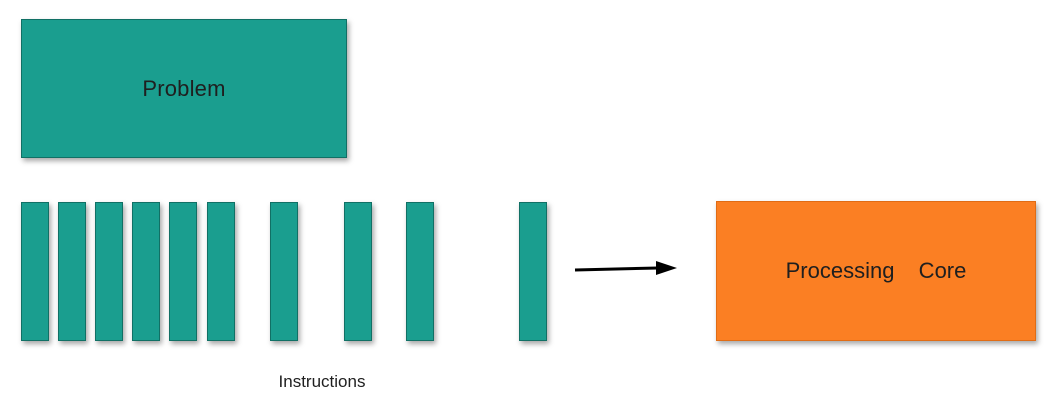  What do you see at coordinates (625, 269) in the screenshot?
I see `arrow-right-icon` at bounding box center [625, 269].